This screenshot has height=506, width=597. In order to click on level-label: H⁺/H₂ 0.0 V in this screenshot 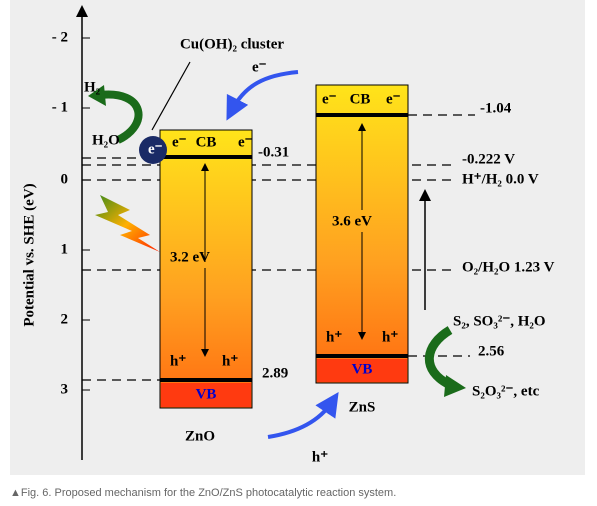, I will do `click(500, 179)`.